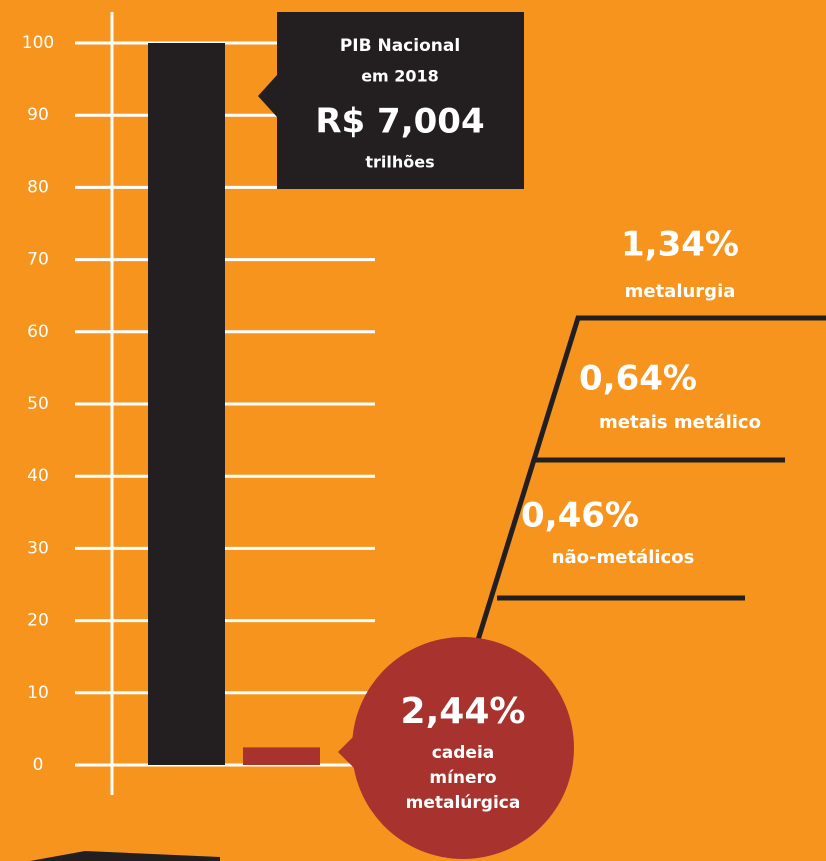 This screenshot has width=826, height=861. What do you see at coordinates (38, 187) in the screenshot?
I see `y-tick-label: 80` at bounding box center [38, 187].